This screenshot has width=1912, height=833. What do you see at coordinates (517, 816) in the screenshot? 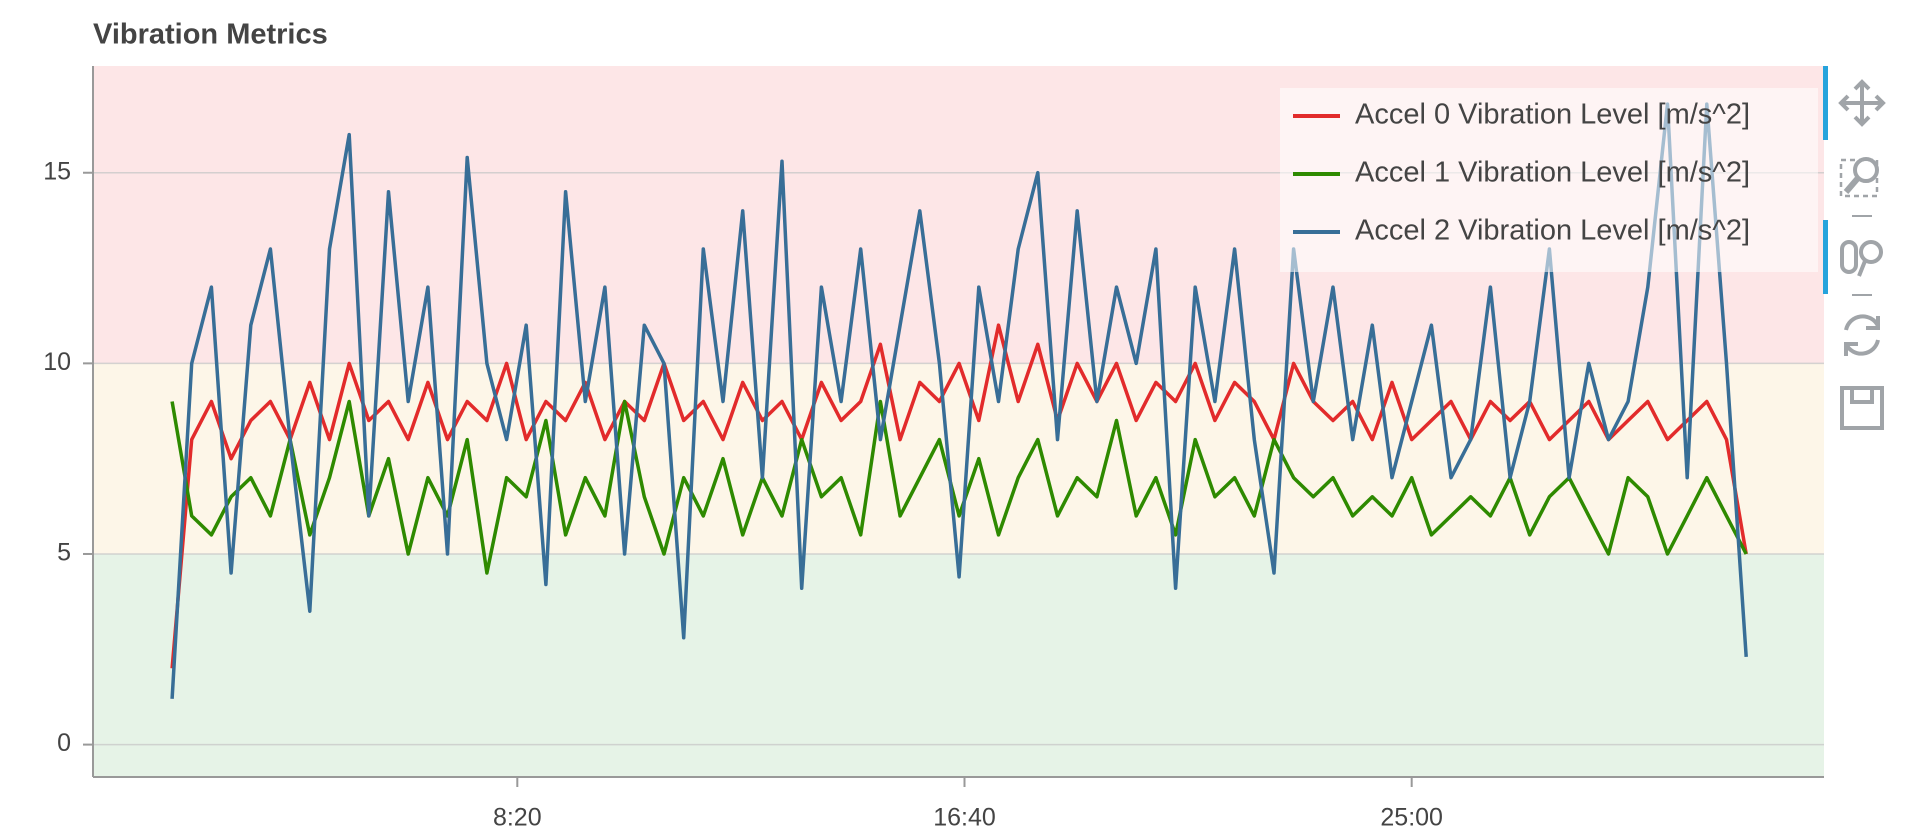
I see `x-tick-label: 8:20` at bounding box center [517, 816].